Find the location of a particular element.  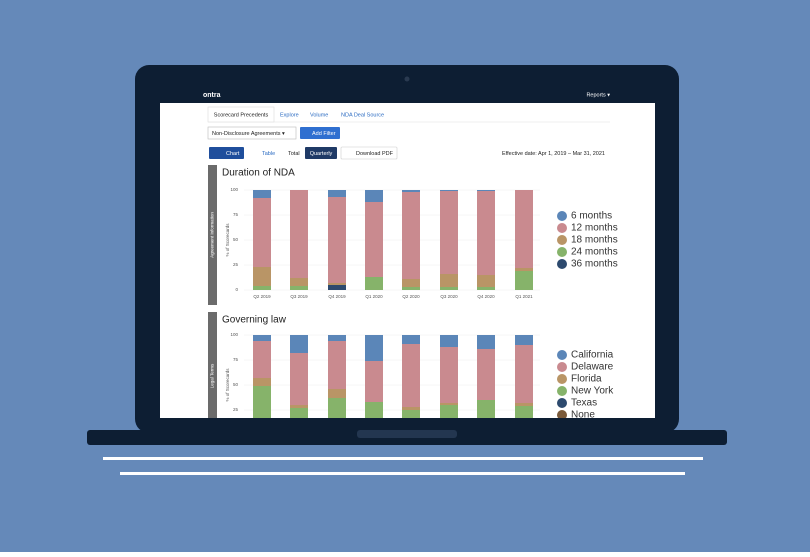

chart-title: Duration of NDA is located at coordinates (258, 173).